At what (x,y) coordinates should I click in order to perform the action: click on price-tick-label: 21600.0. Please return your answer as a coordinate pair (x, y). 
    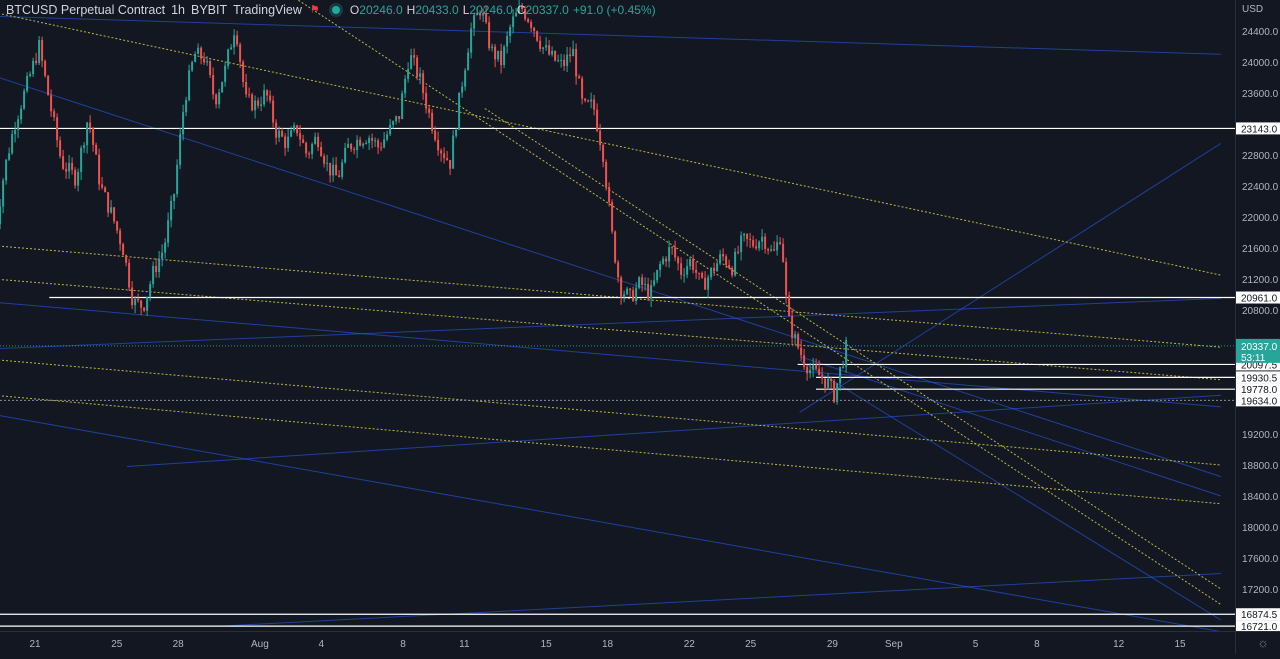
    Looking at the image, I should click on (1260, 249).